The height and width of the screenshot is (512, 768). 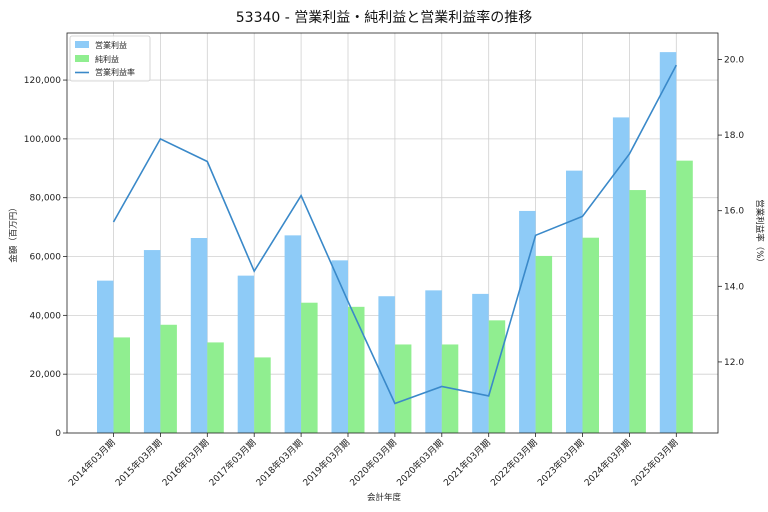 What do you see at coordinates (46, 316) in the screenshot?
I see `y-tick-label-2: 40,000` at bounding box center [46, 316].